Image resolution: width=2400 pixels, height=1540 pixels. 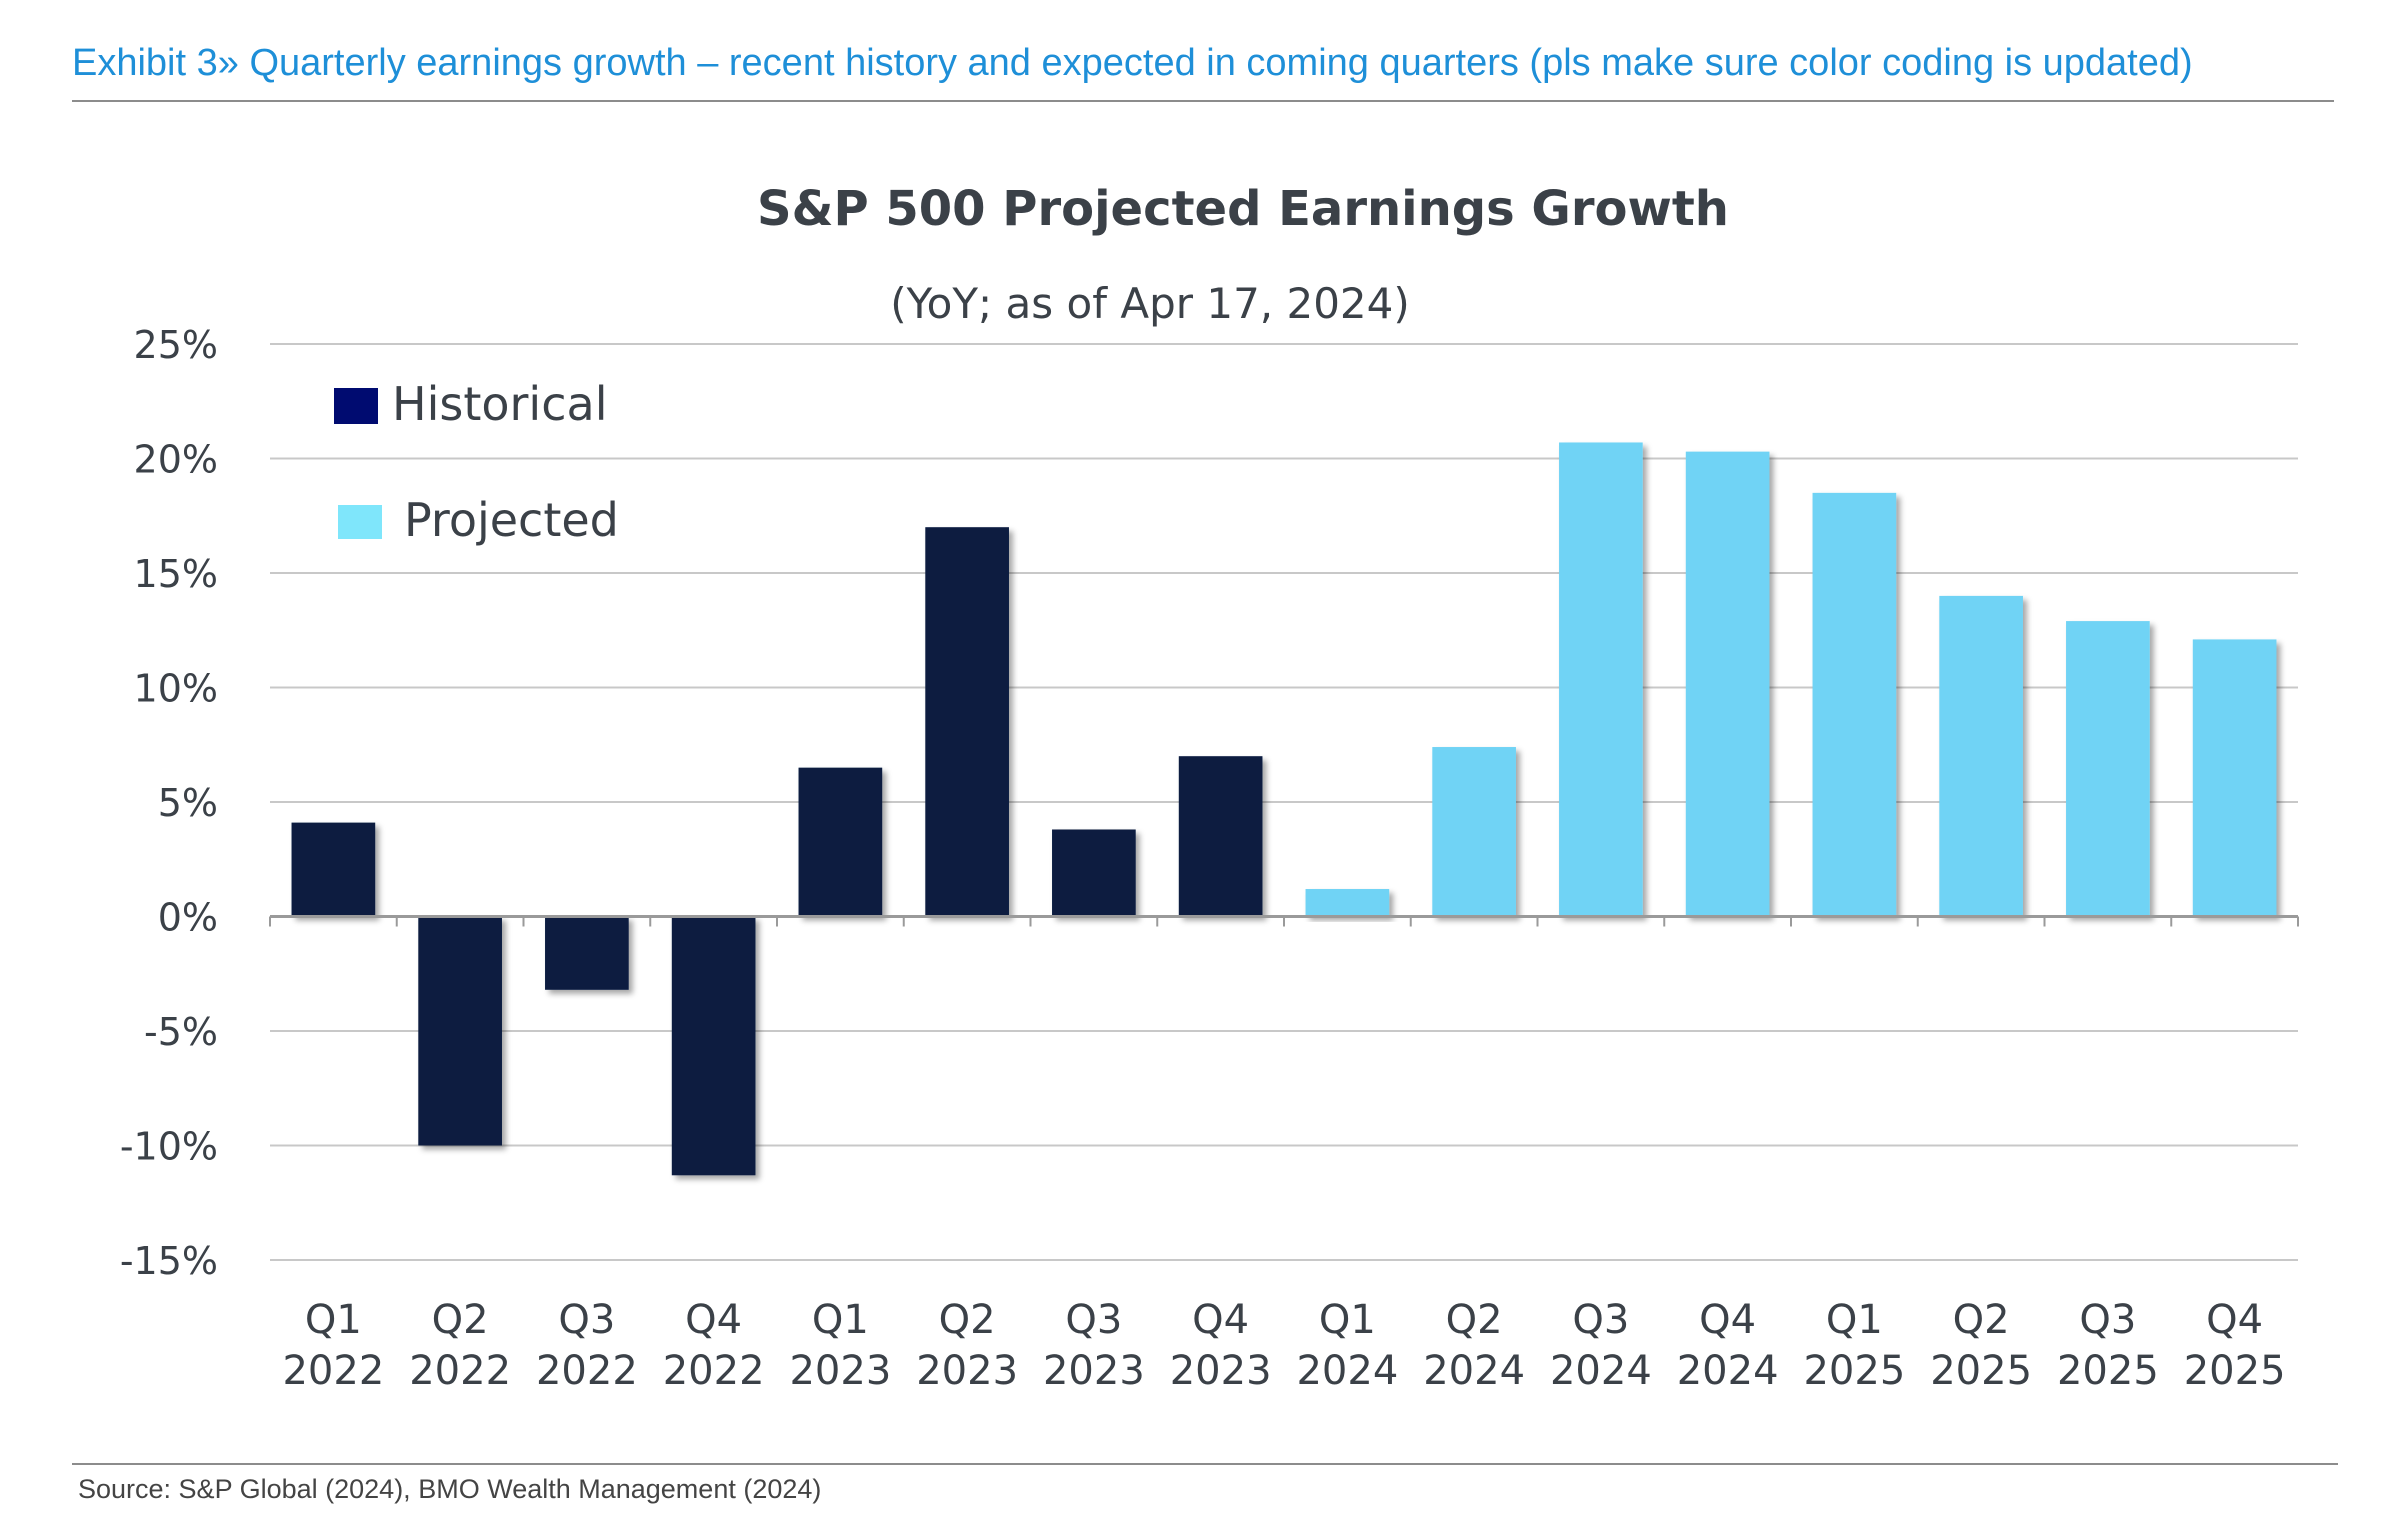 I want to click on bar-q4-2025, so click(x=2234, y=778).